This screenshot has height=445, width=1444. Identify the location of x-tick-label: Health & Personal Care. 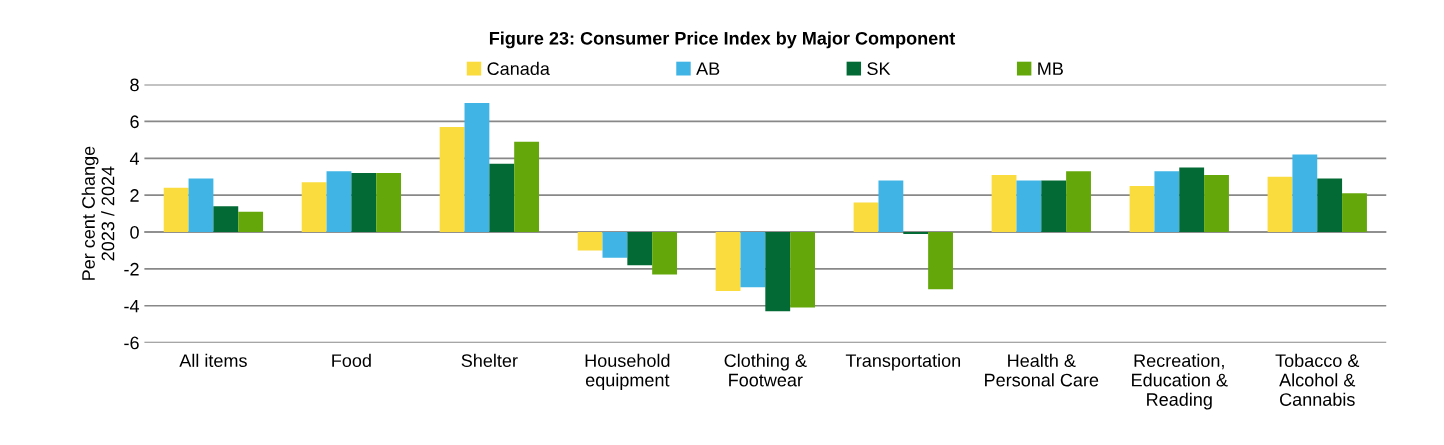
(1042, 370).